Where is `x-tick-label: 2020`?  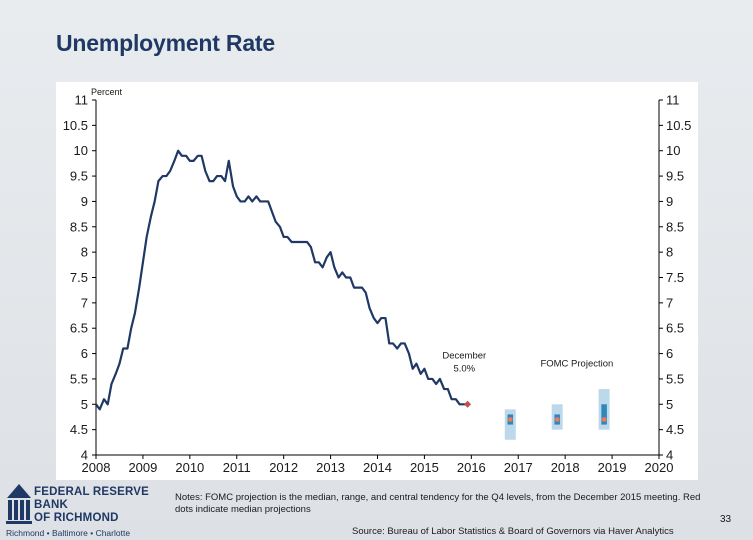
x-tick-label: 2020 is located at coordinates (659, 467).